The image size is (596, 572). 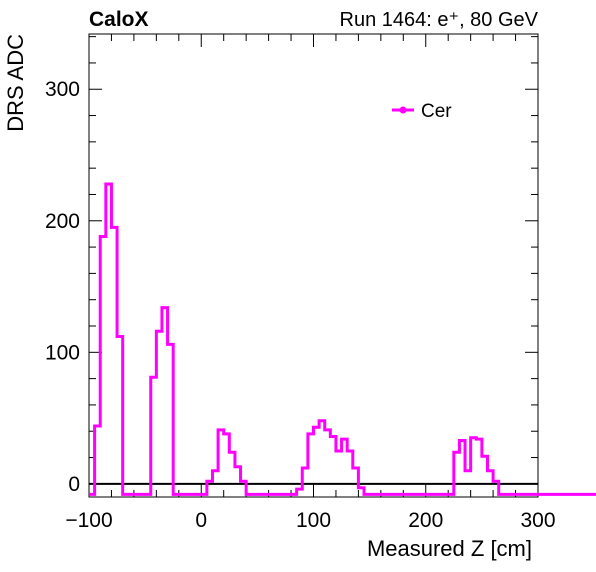 What do you see at coordinates (537, 520) in the screenshot?
I see `x-tick-label: 300` at bounding box center [537, 520].